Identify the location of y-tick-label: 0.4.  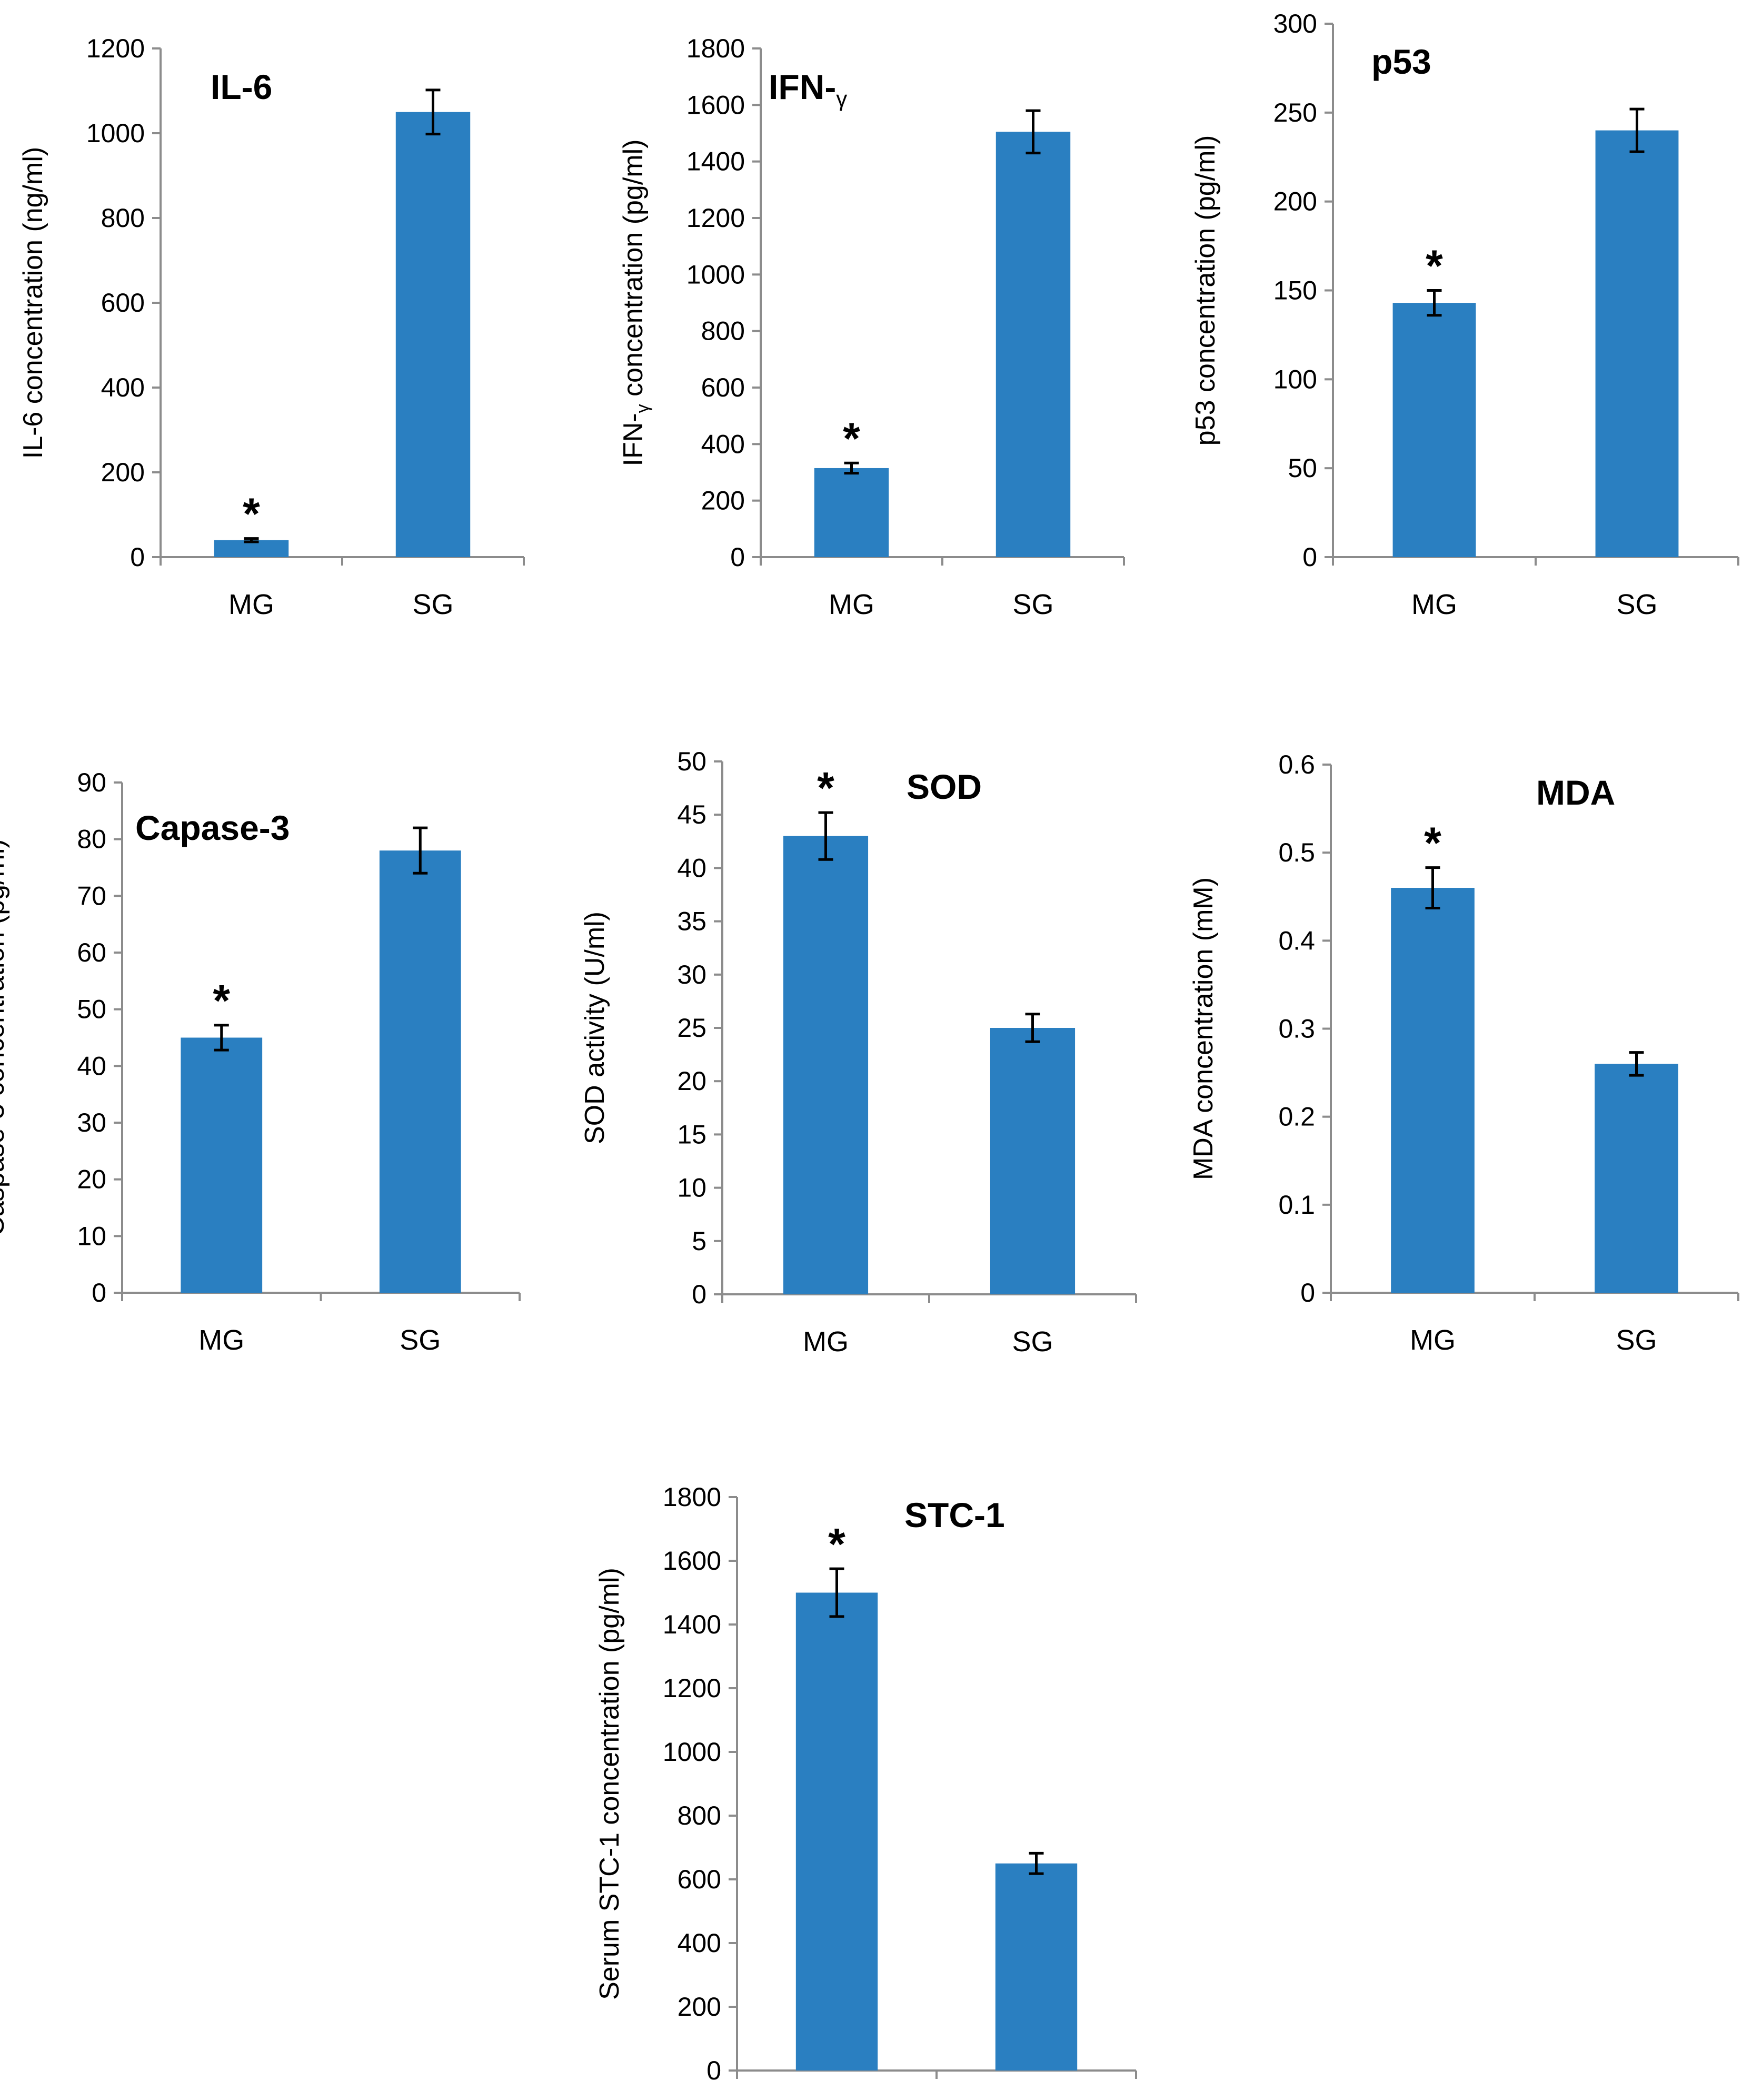
(1296, 941).